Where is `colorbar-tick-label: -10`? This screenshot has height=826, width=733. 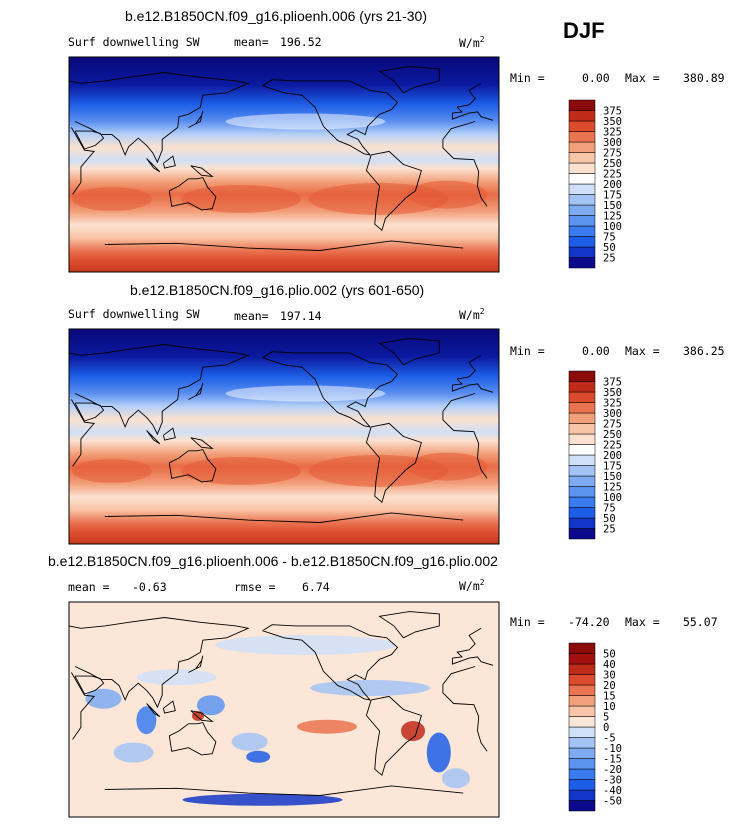
colorbar-tick-label: -10 is located at coordinates (612, 749).